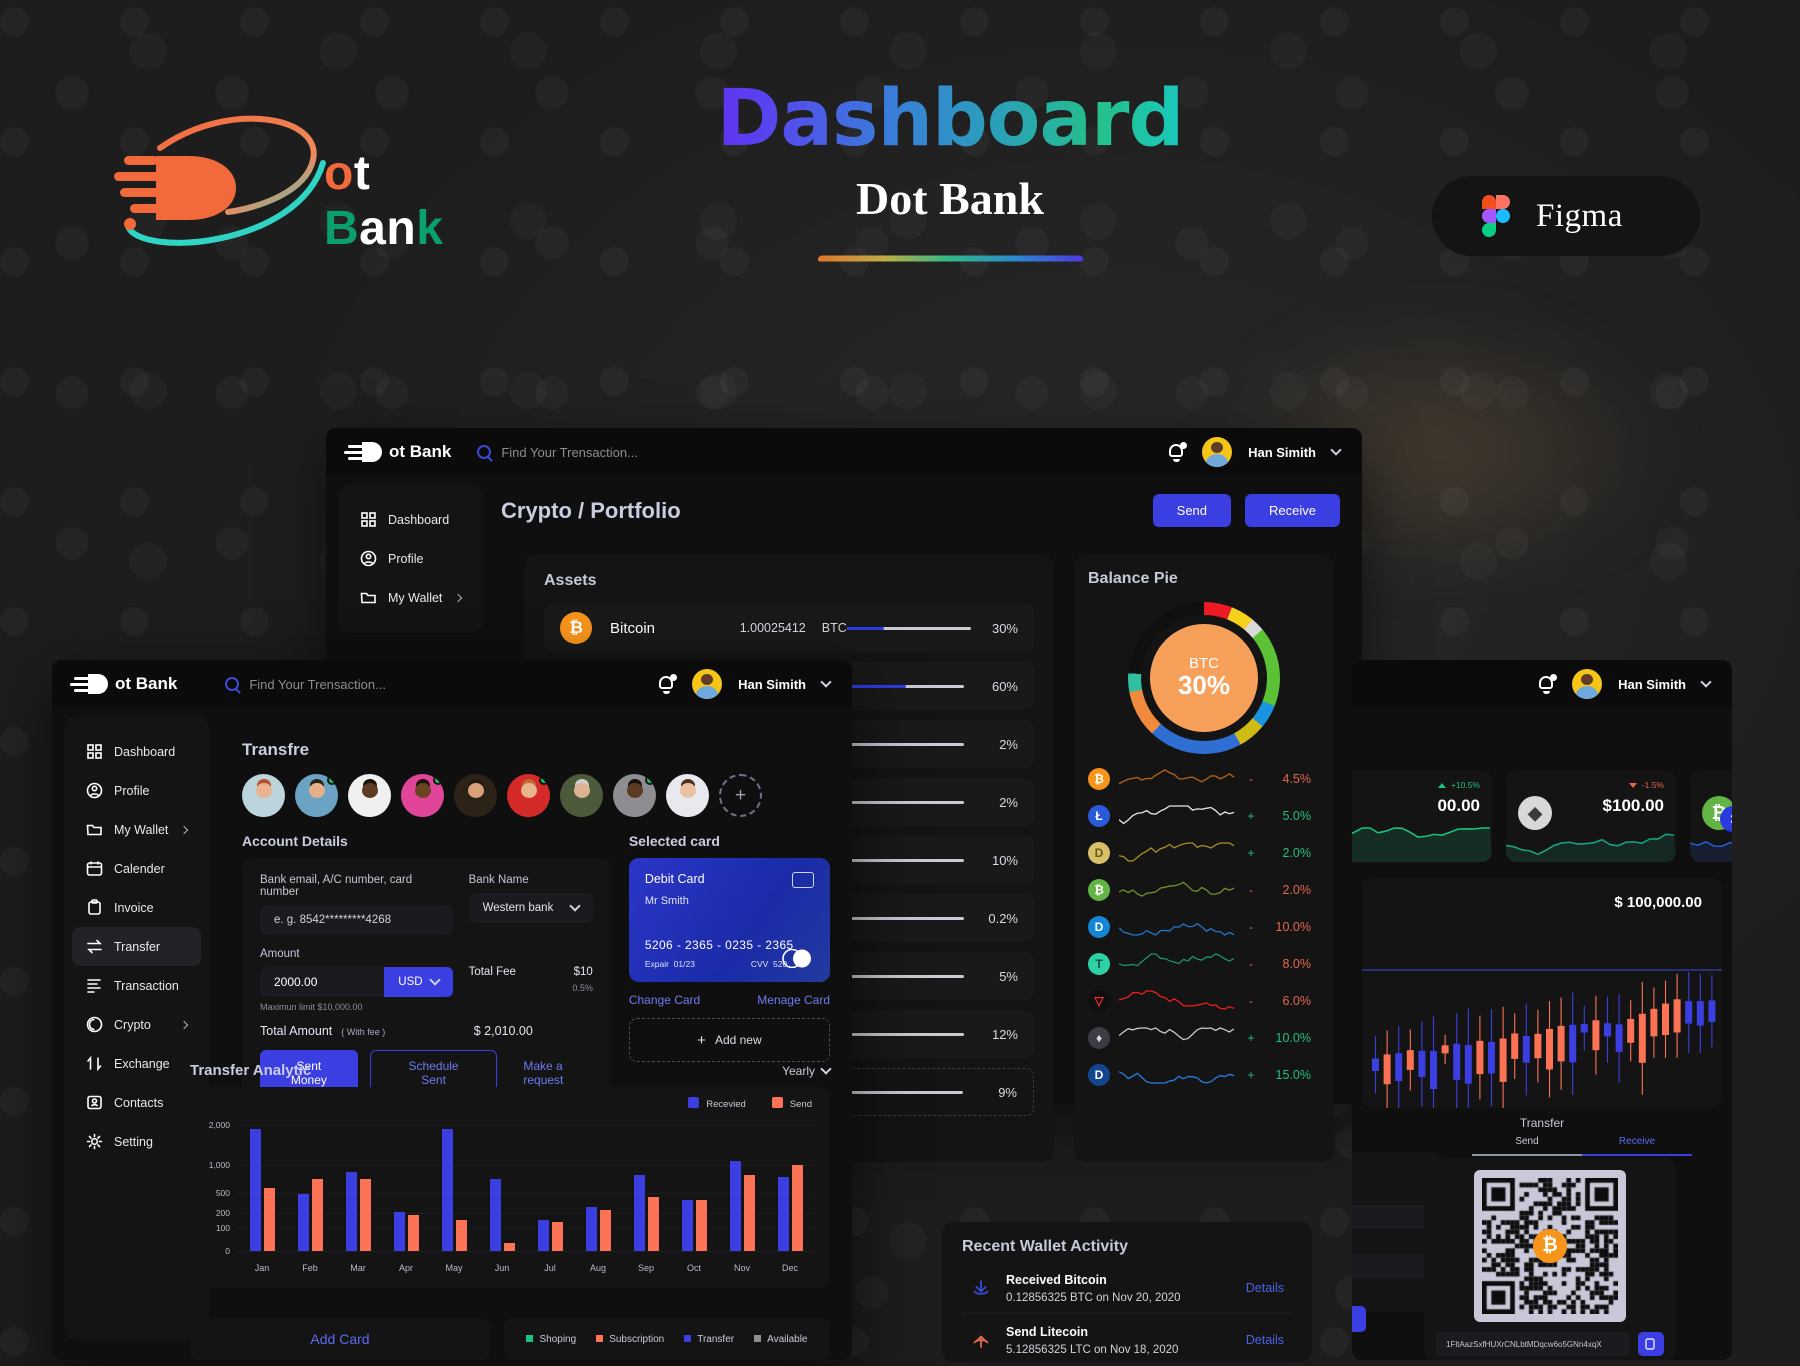 The height and width of the screenshot is (1366, 1800). Describe the element at coordinates (1204, 815) in the screenshot. I see `list-item: Ł + 5.0%` at that location.